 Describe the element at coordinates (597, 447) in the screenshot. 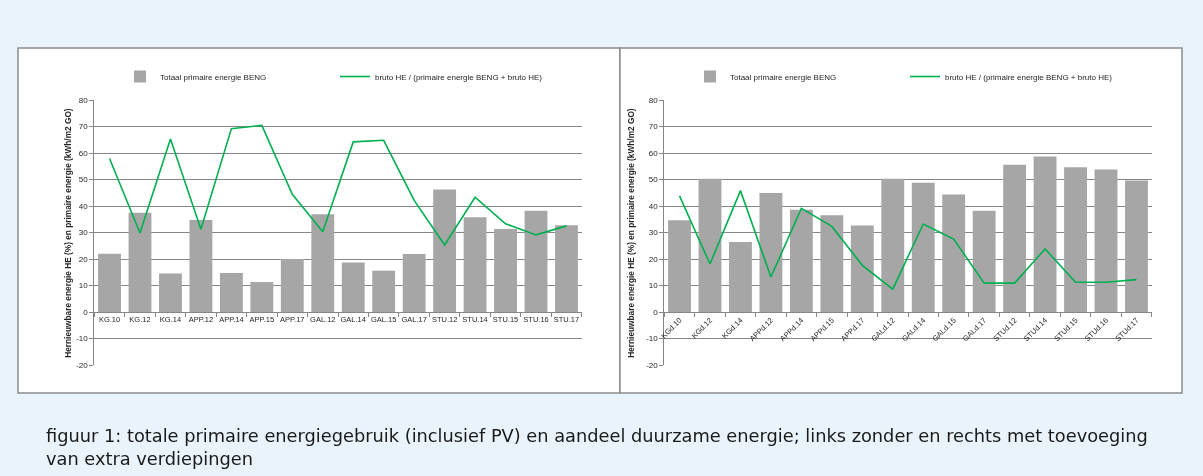

I see `text: figuur 1: totale primaire energiegebruik (inclusief PV) en aandeel duurzame energie; links zonder en rechts met toevoeging van extra verdiepingen` at that location.